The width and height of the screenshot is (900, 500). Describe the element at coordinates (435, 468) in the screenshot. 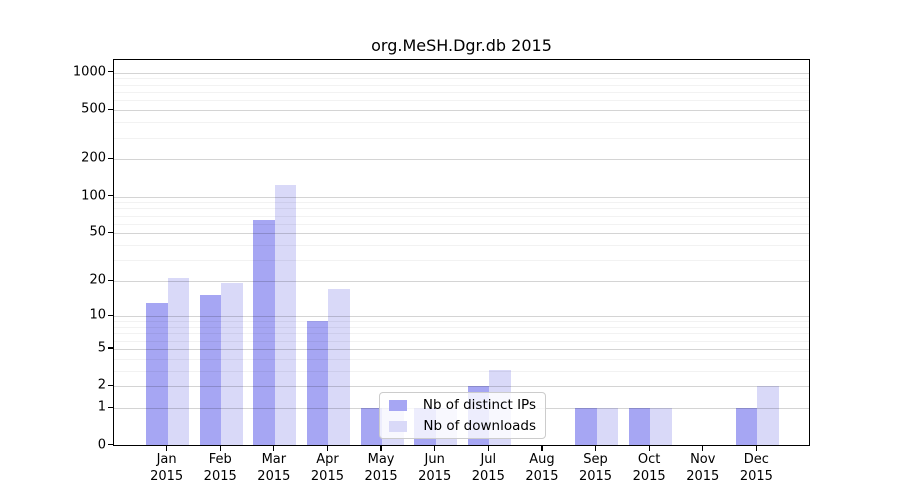

I see `x-axis-label: Jun 2015` at that location.